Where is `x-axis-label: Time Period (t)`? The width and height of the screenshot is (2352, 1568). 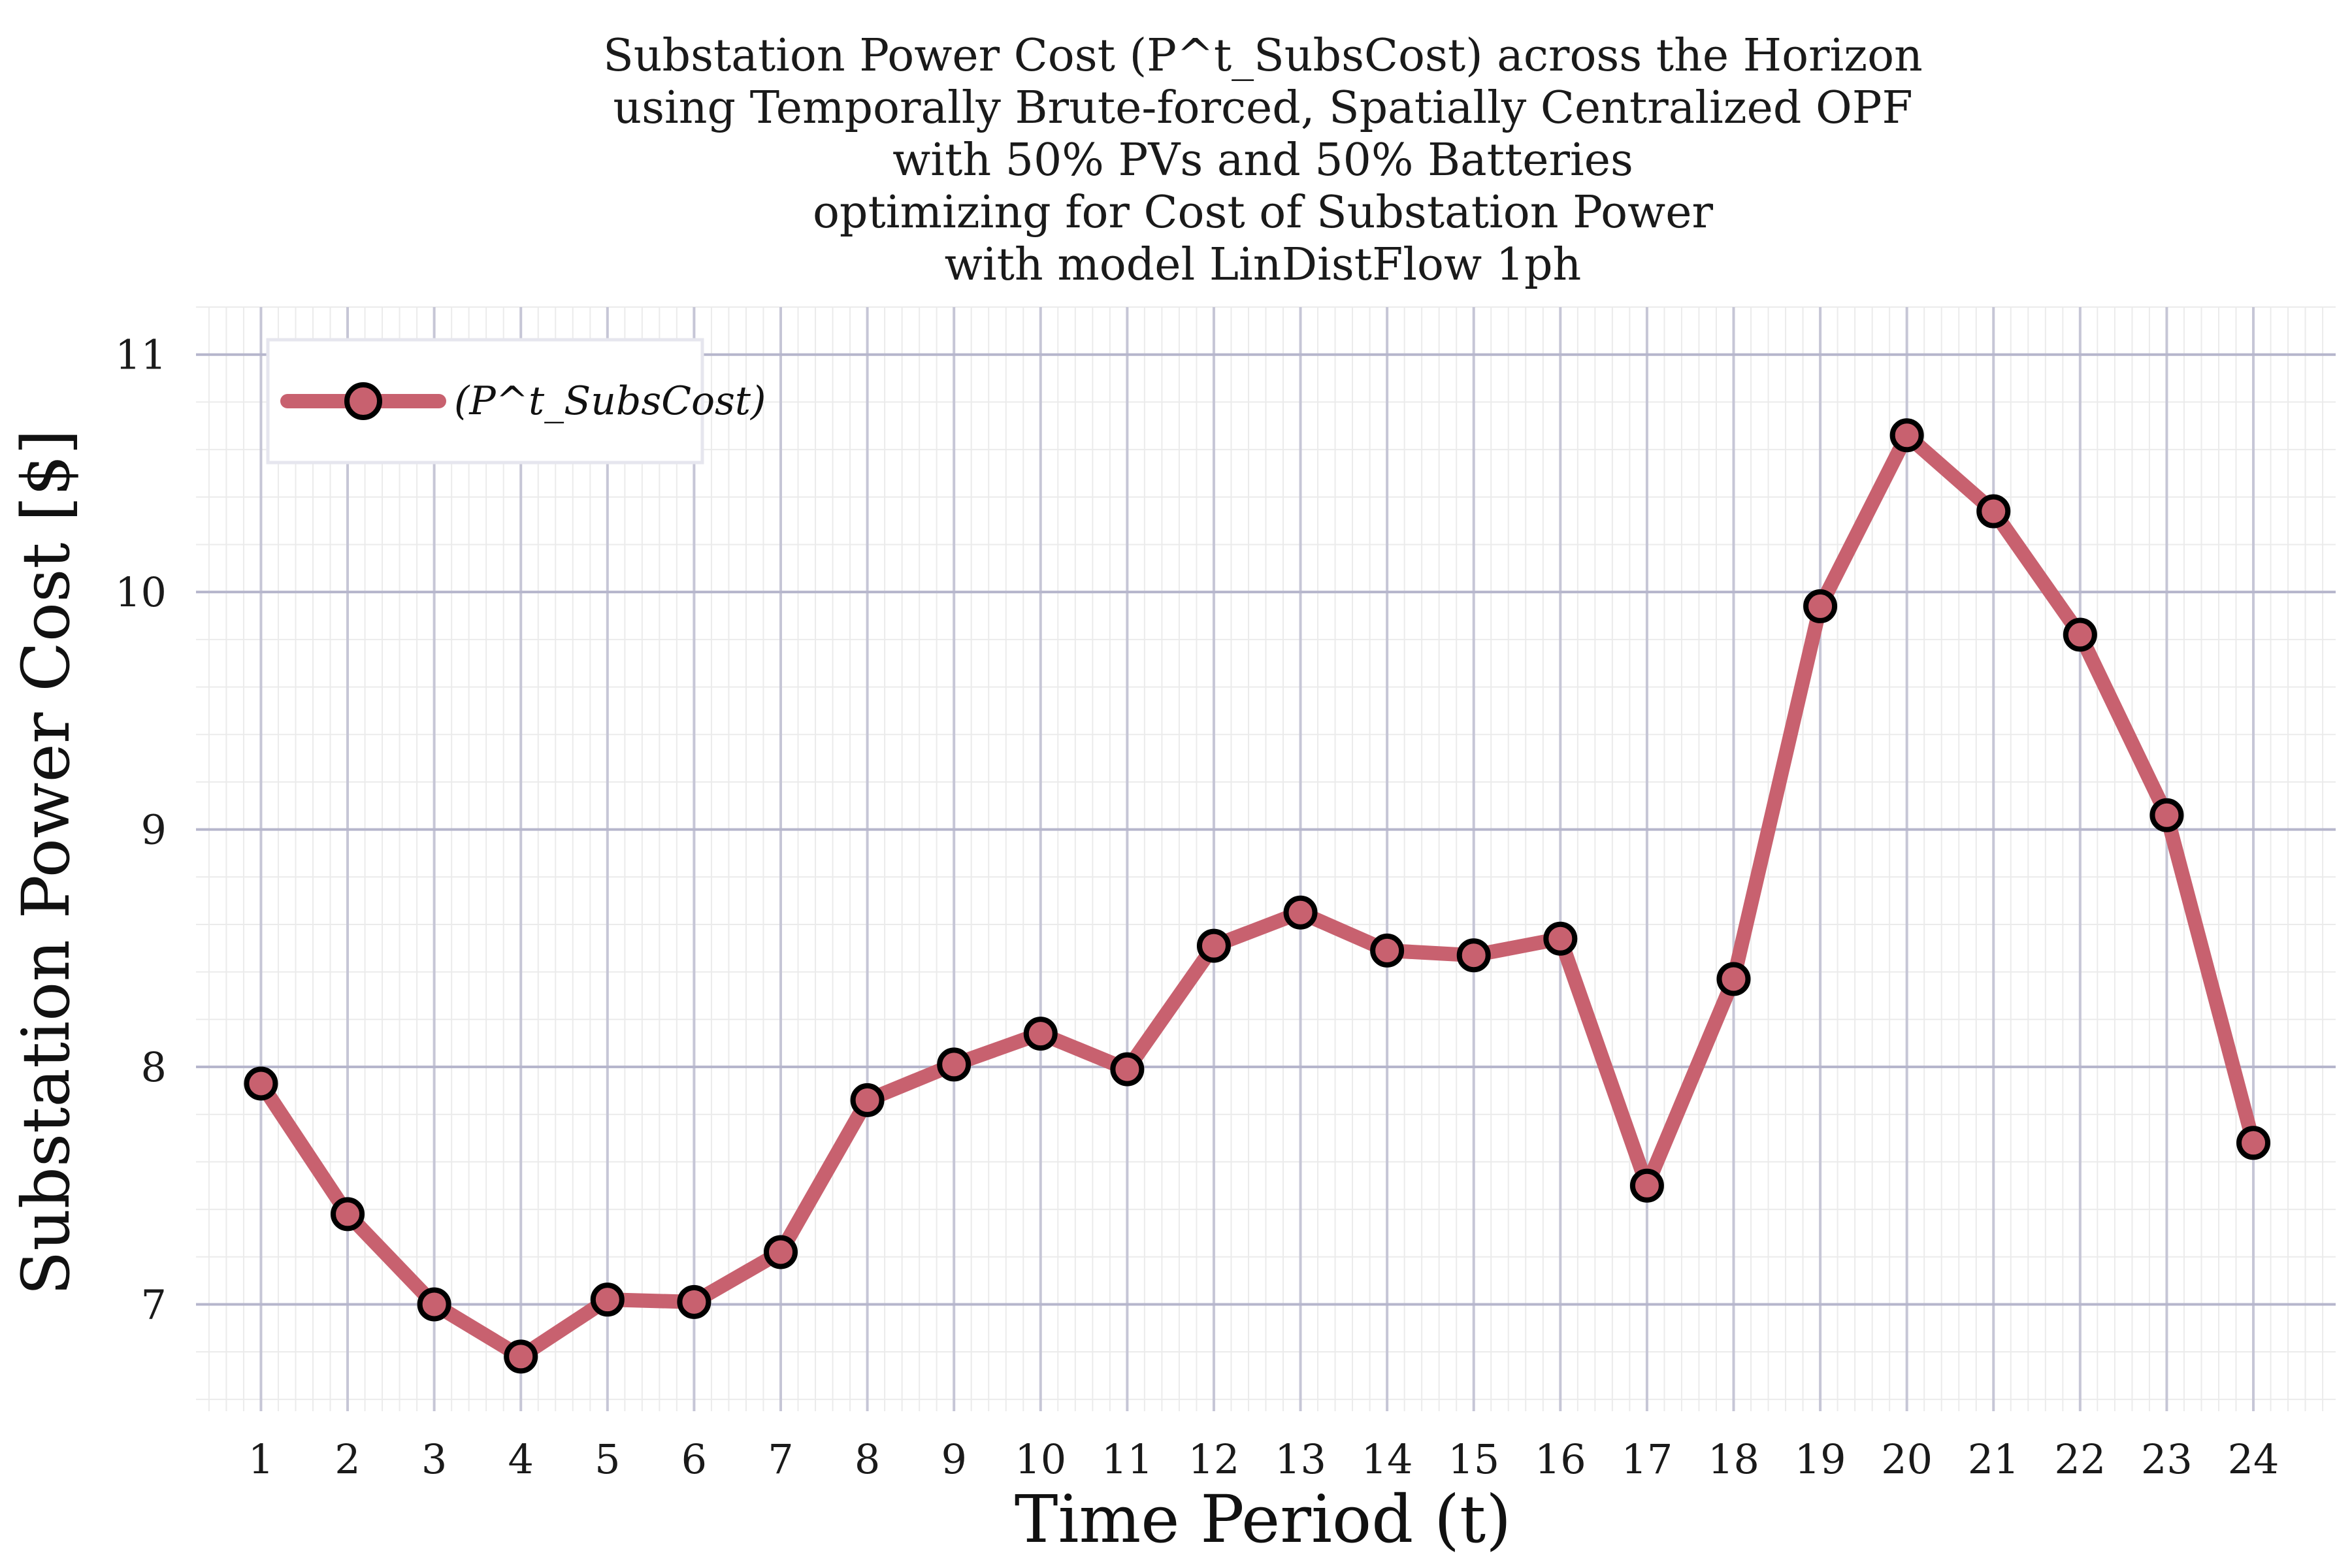 x-axis-label: Time Period (t) is located at coordinates (1263, 1519).